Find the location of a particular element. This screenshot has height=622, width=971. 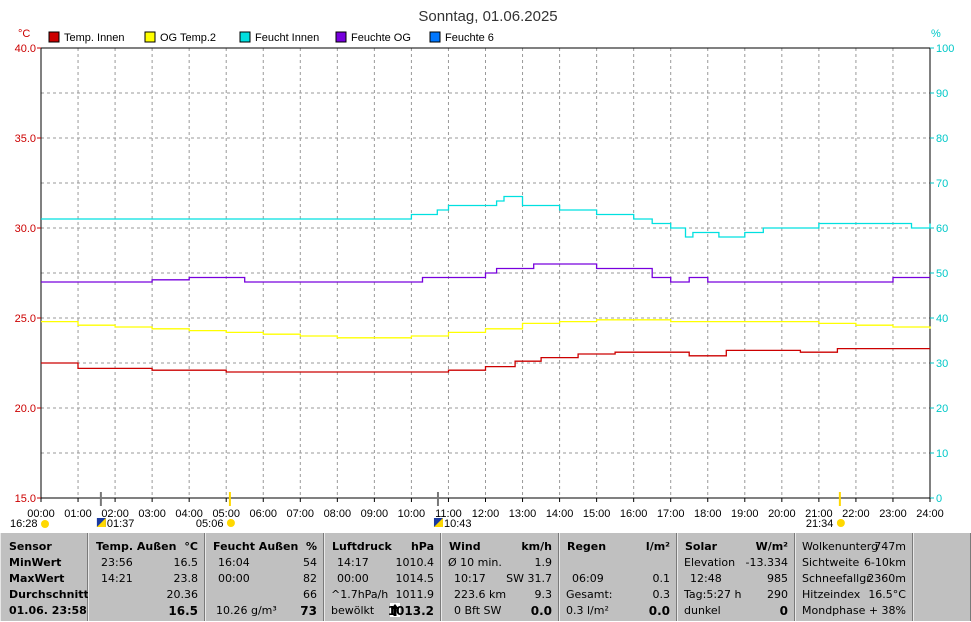

legend-label: Feuchte 6 is located at coordinates (469, 38).